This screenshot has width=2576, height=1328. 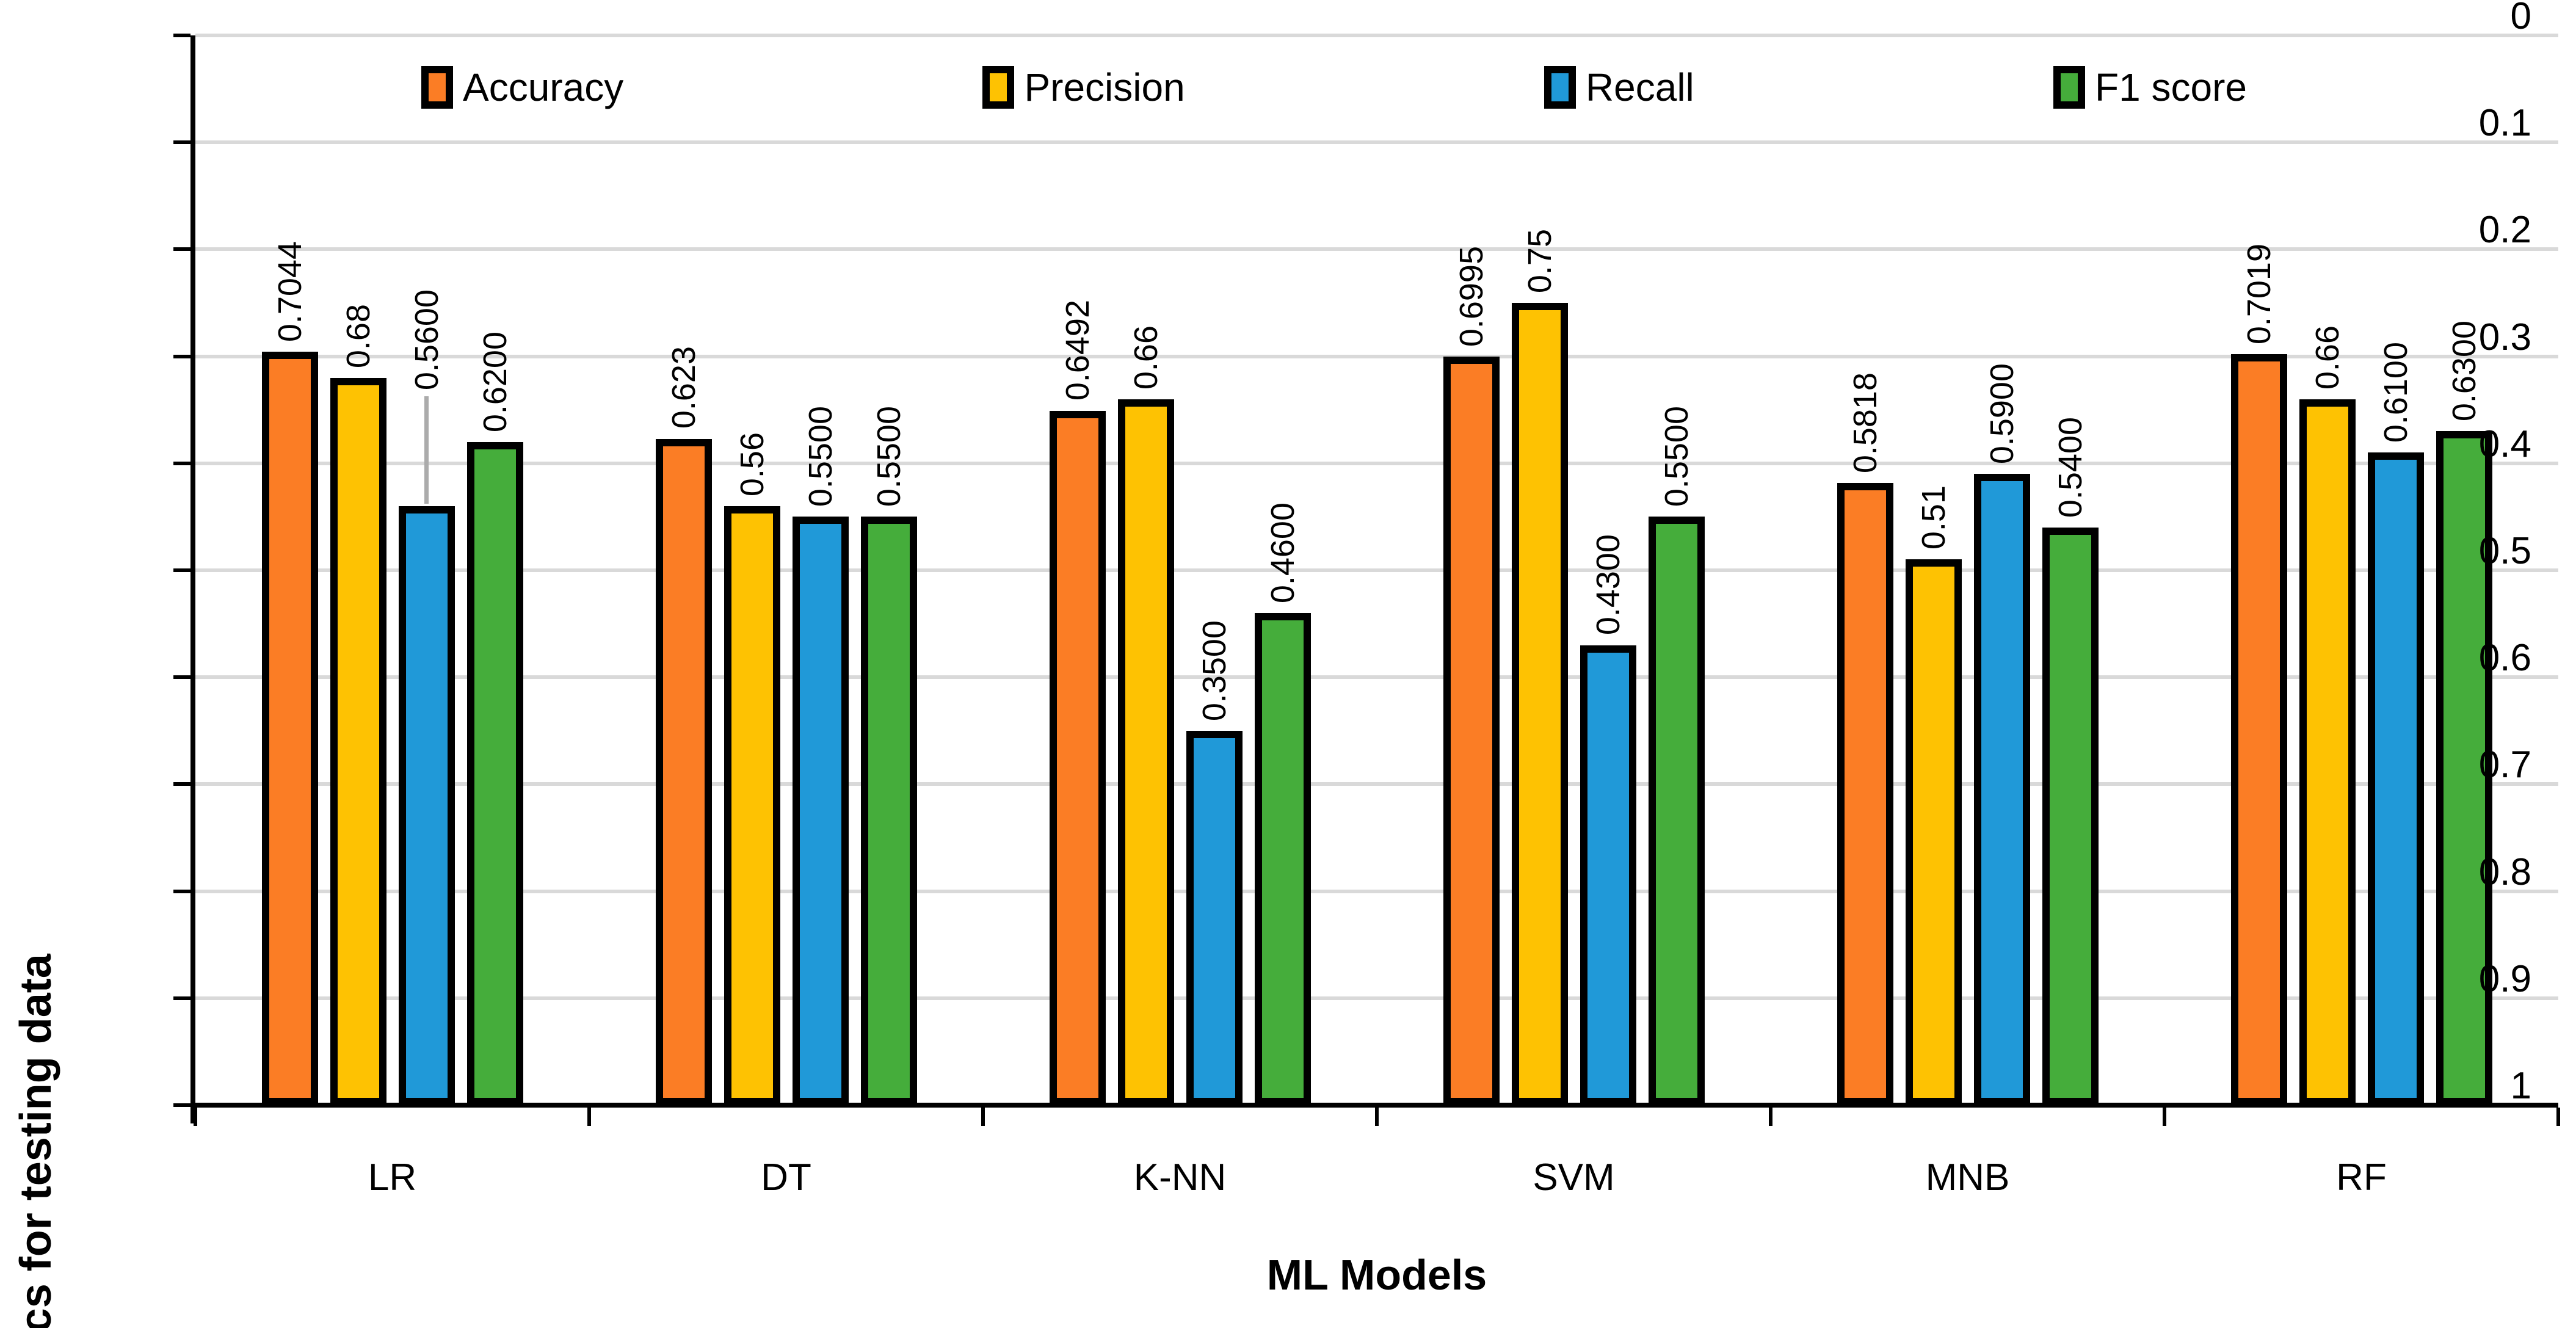 What do you see at coordinates (1967, 1177) in the screenshot?
I see `x-category-label: MNB` at bounding box center [1967, 1177].